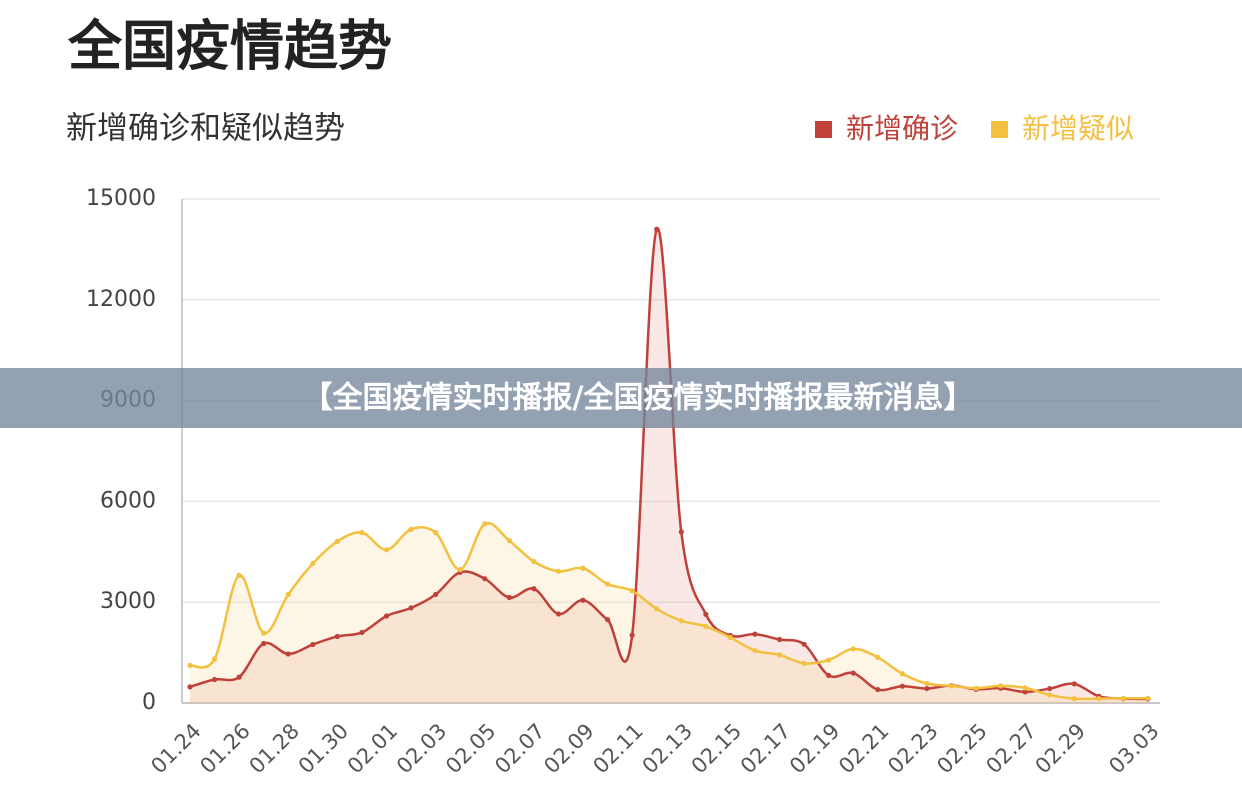 This screenshot has height=794, width=1242. Describe the element at coordinates (224, 748) in the screenshot. I see `x-tick-label: 01.26` at that location.